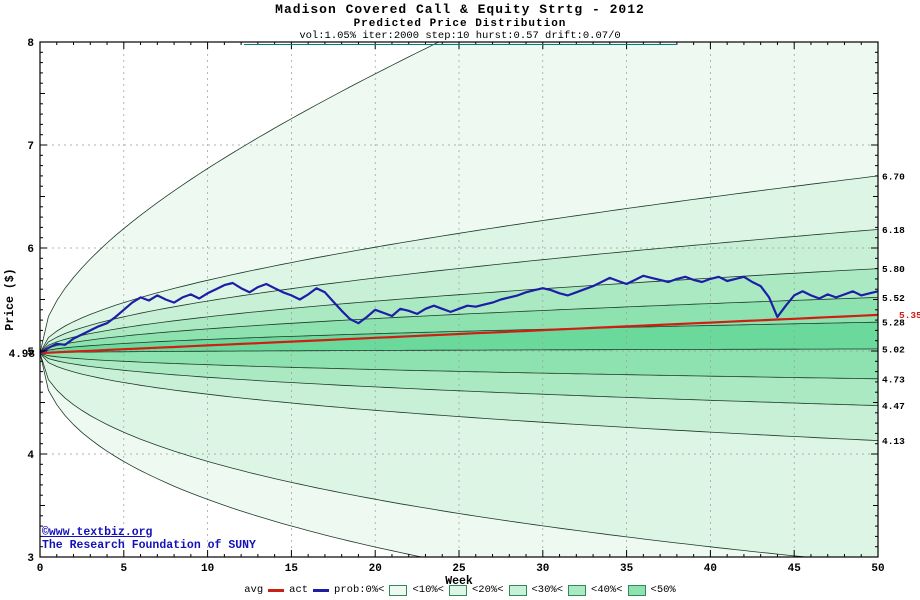 Image resolution: width=920 pixels, height=600 pixels. What do you see at coordinates (22, 355) in the screenshot?
I see `start-price-label: 4.98` at bounding box center [22, 355].